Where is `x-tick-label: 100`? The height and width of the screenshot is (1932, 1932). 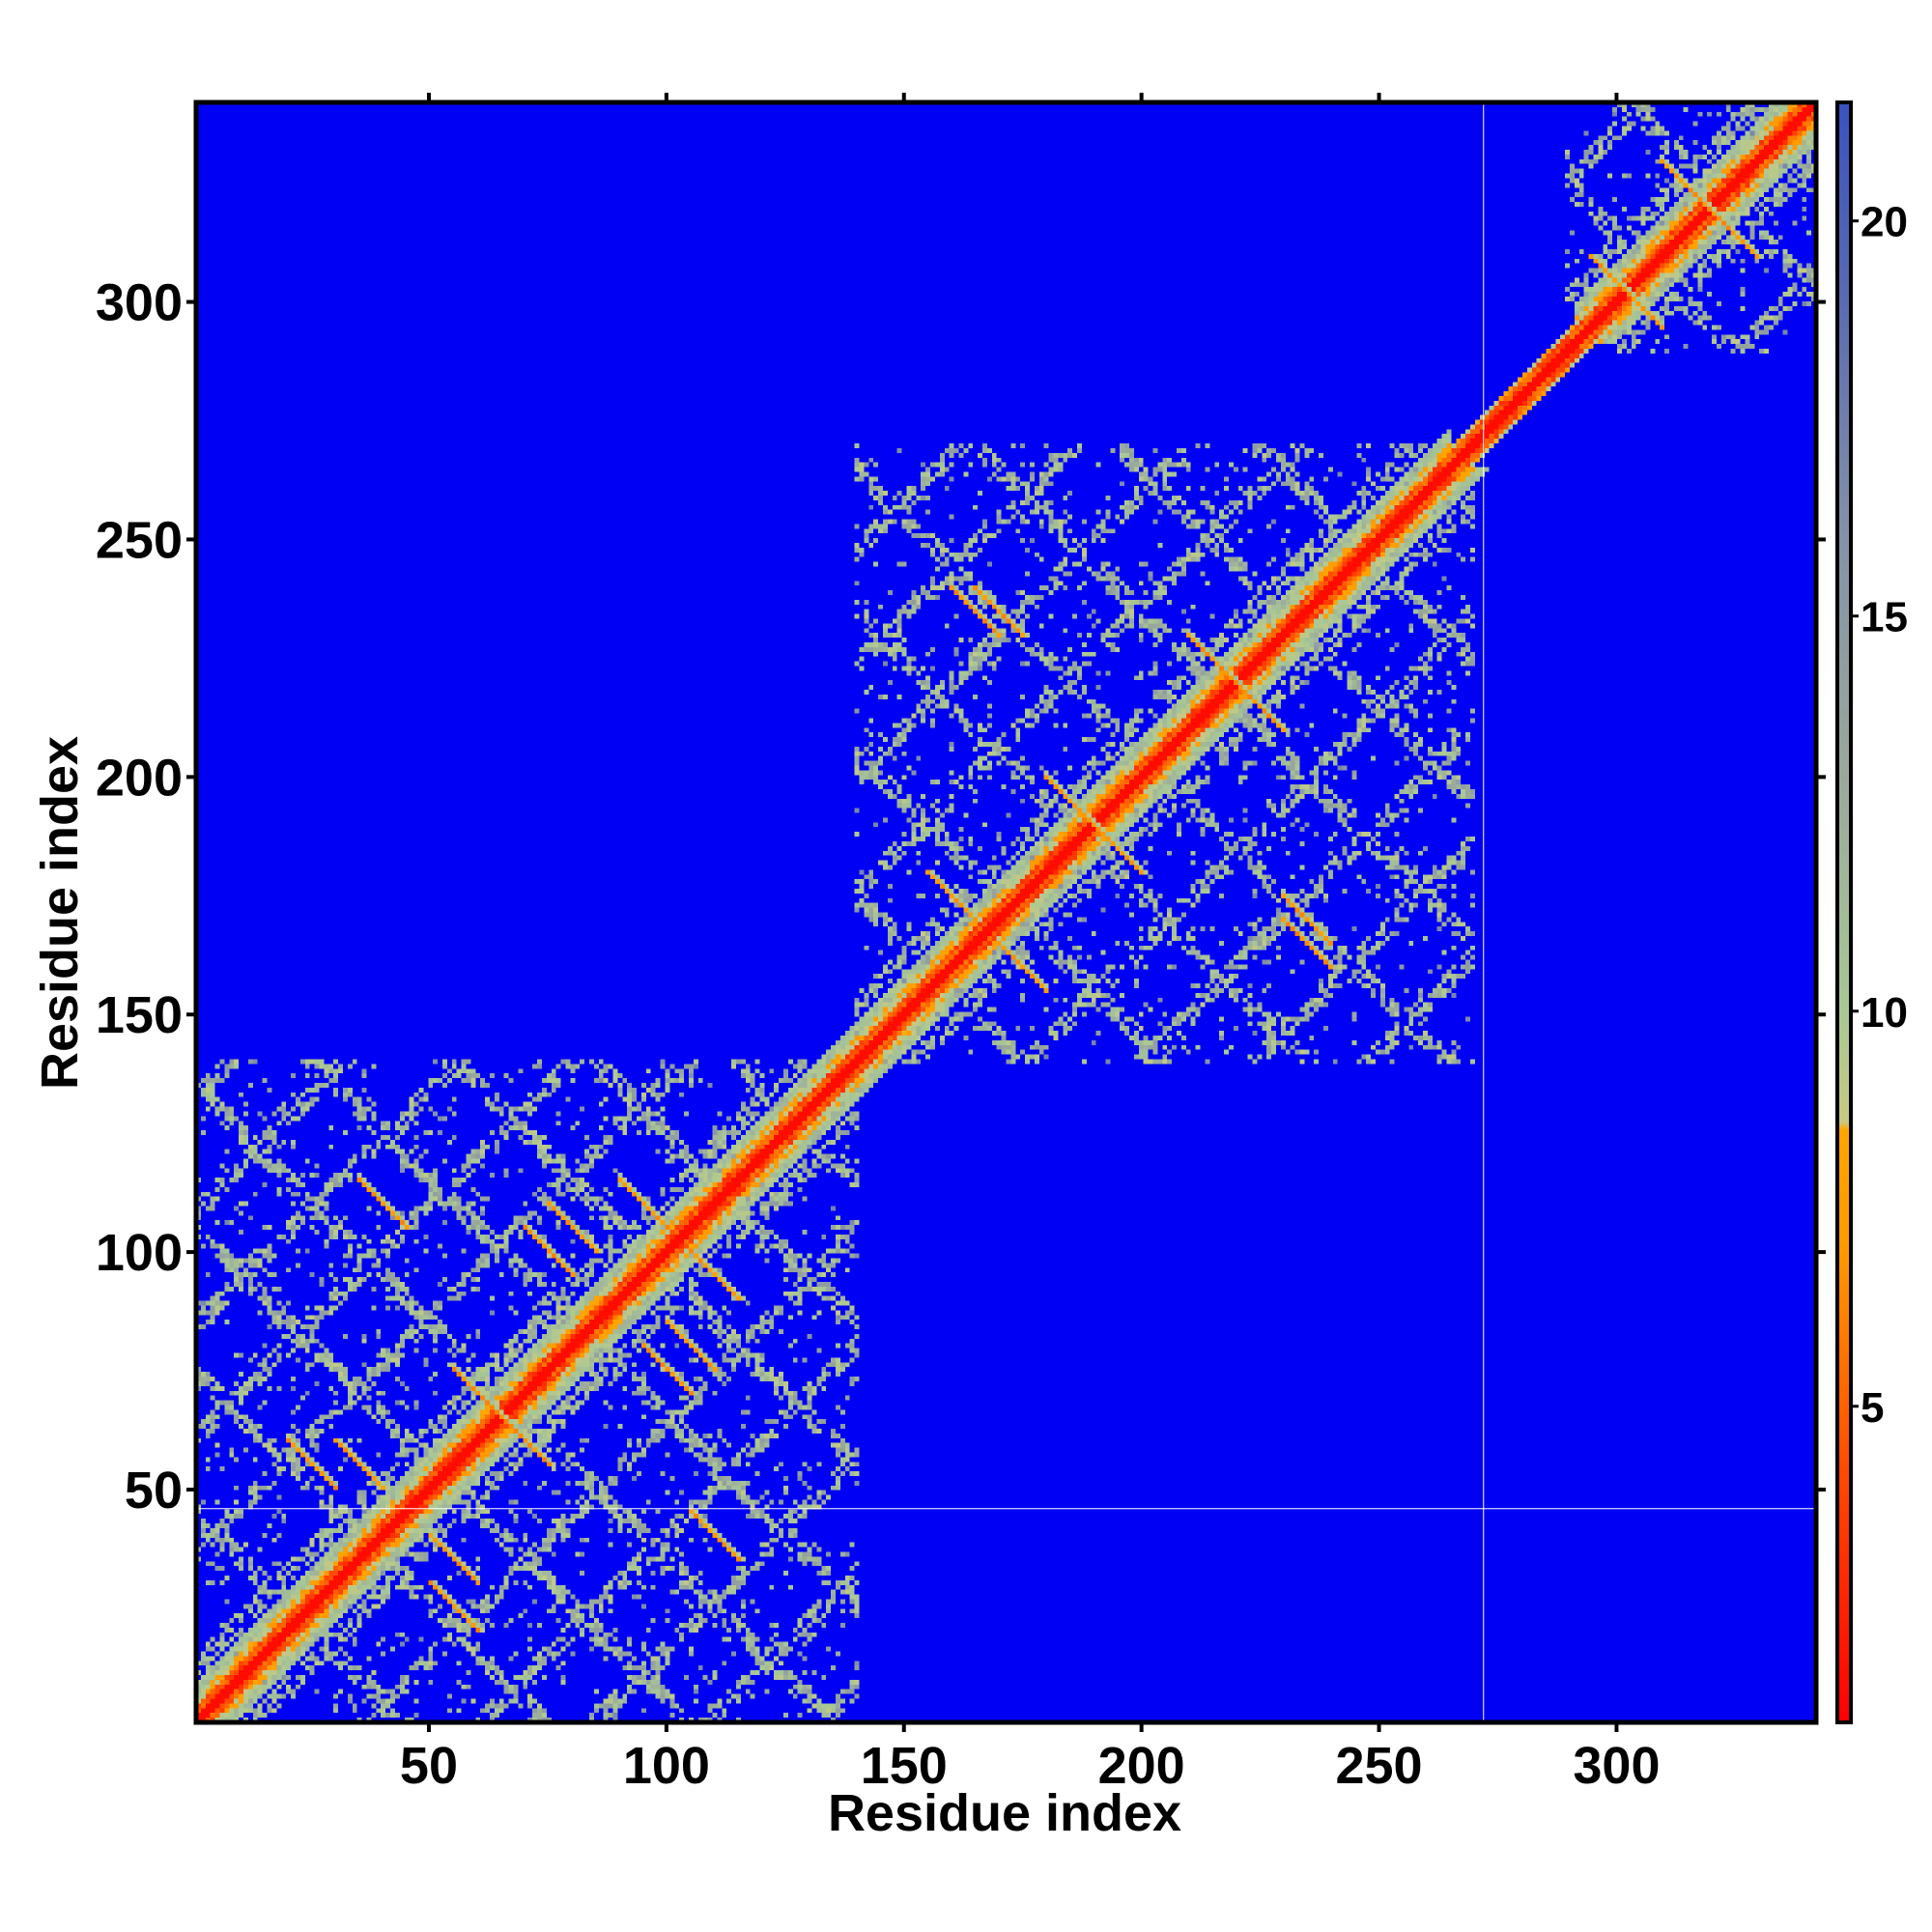 x-tick-label: 100 is located at coordinates (666, 1766).